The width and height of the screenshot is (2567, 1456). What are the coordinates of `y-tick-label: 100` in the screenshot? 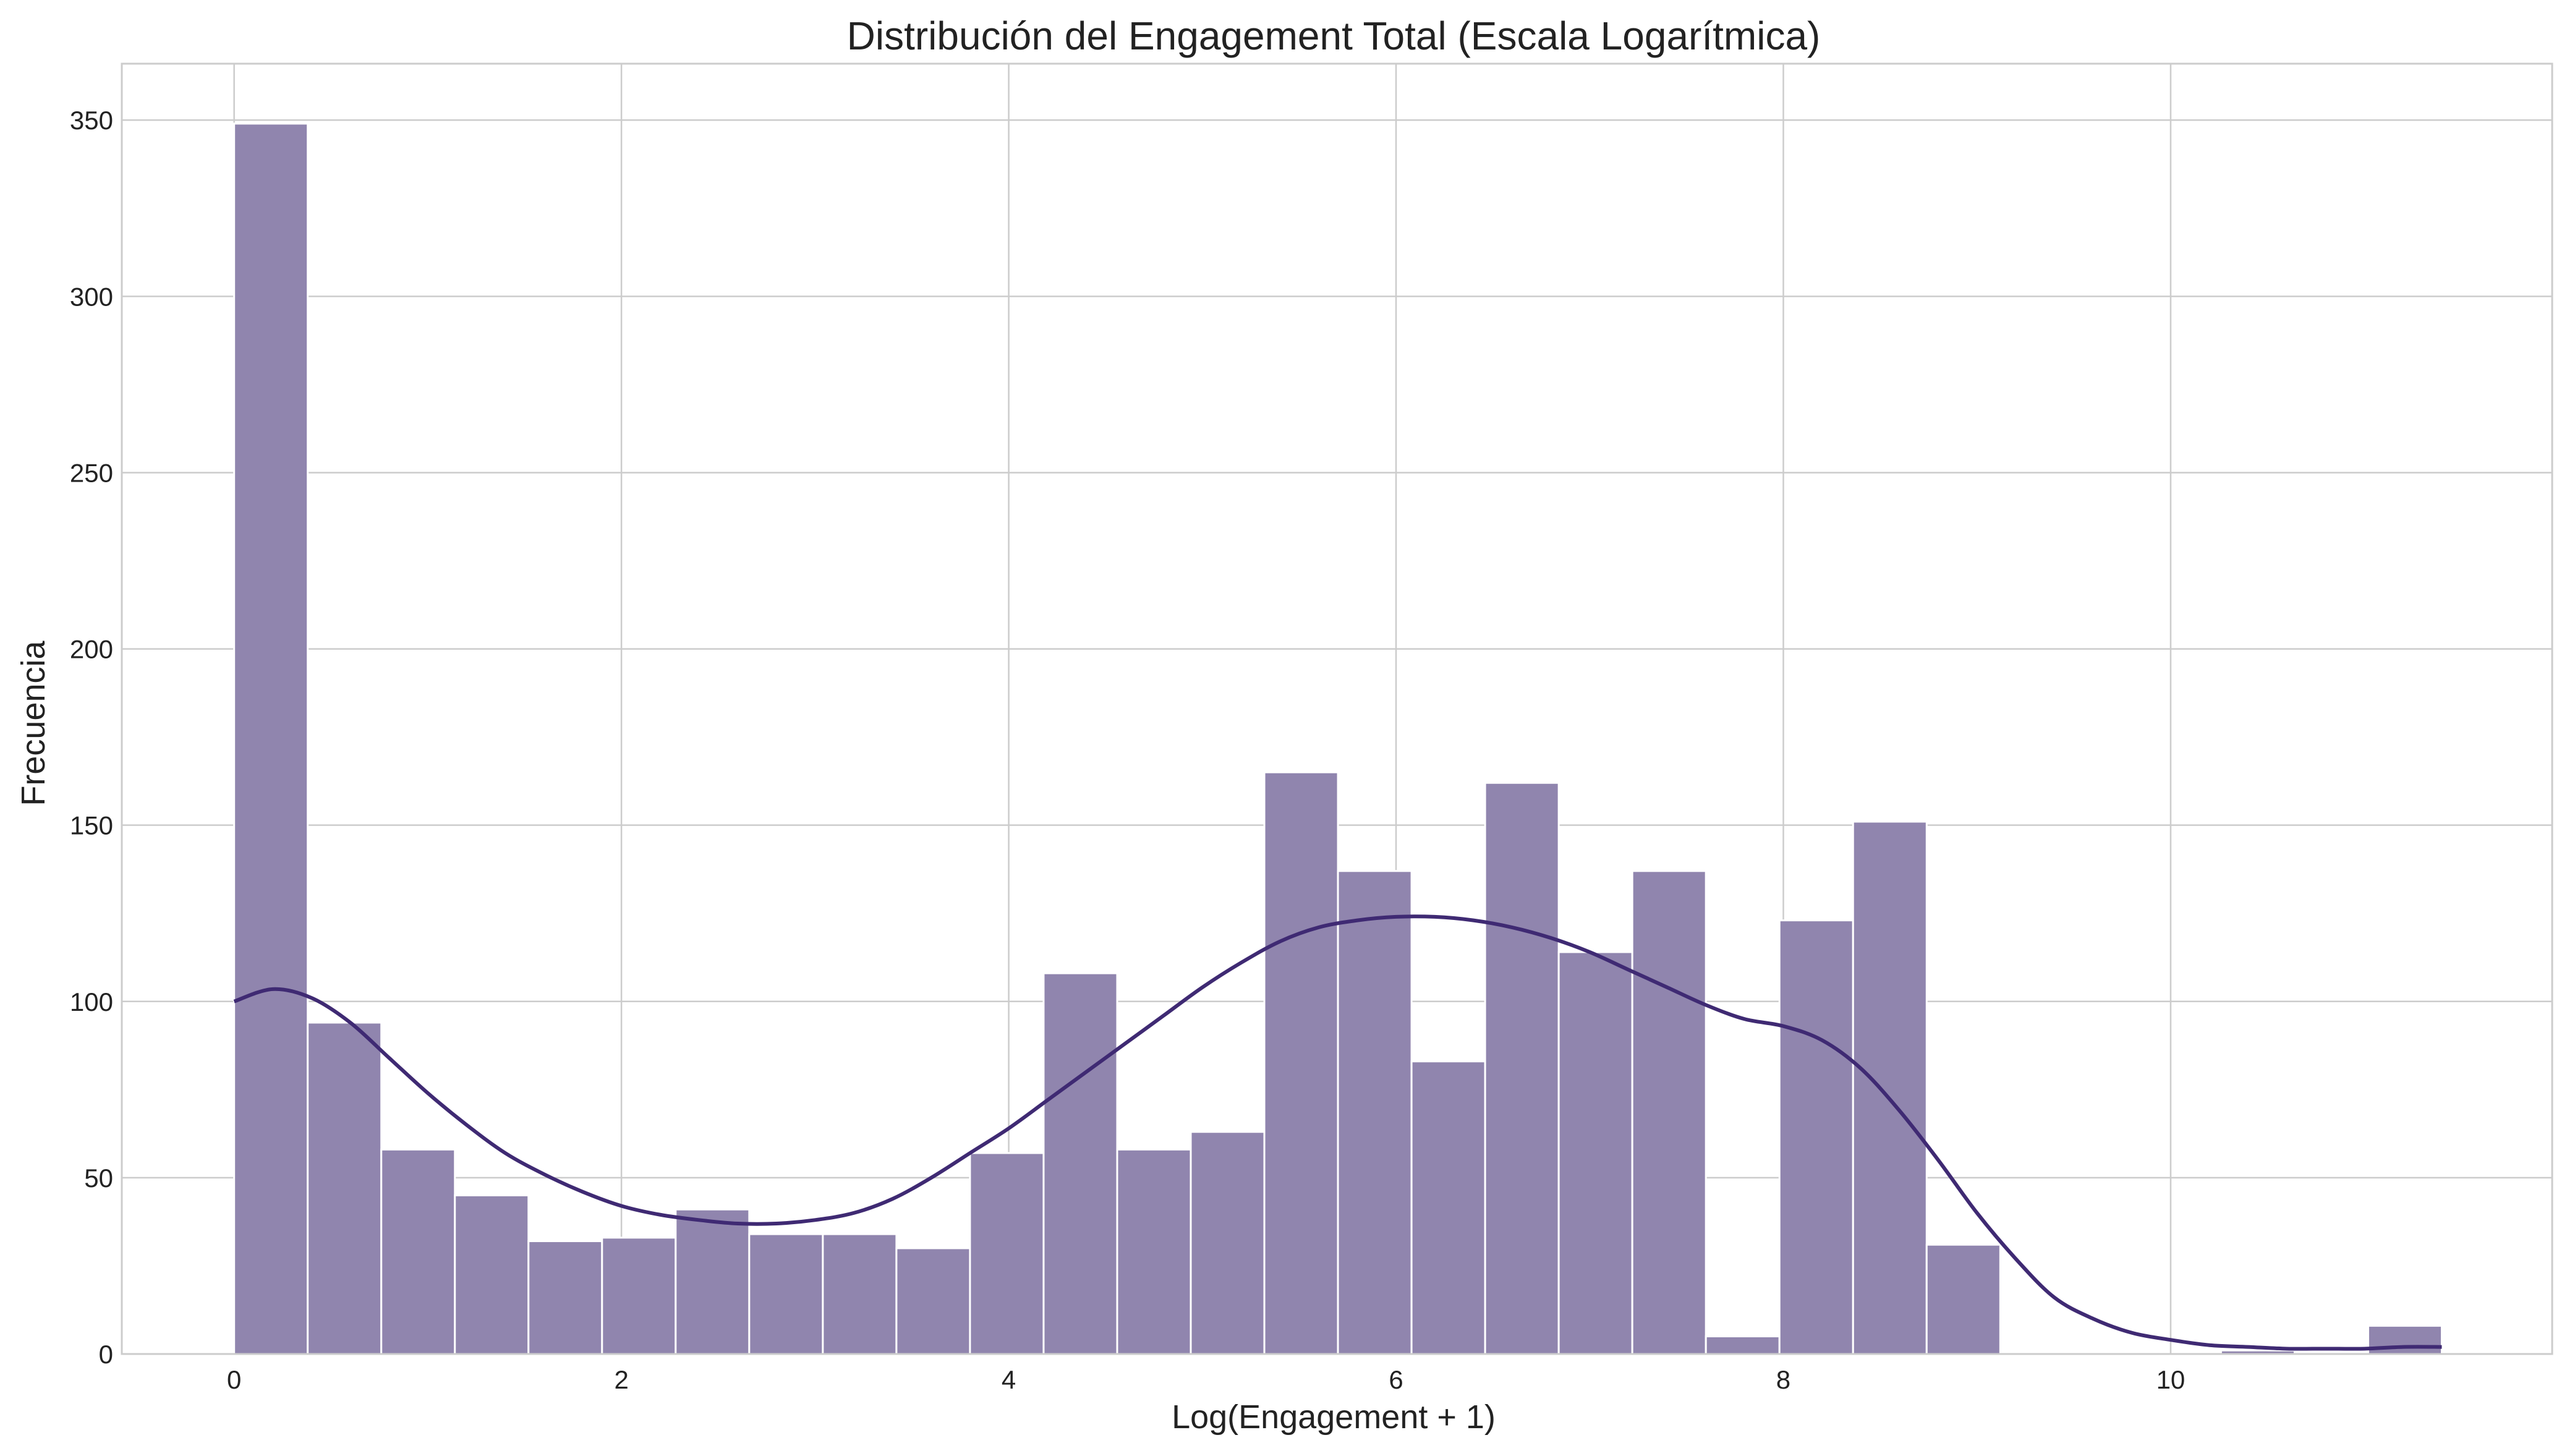 It's located at (91, 1001).